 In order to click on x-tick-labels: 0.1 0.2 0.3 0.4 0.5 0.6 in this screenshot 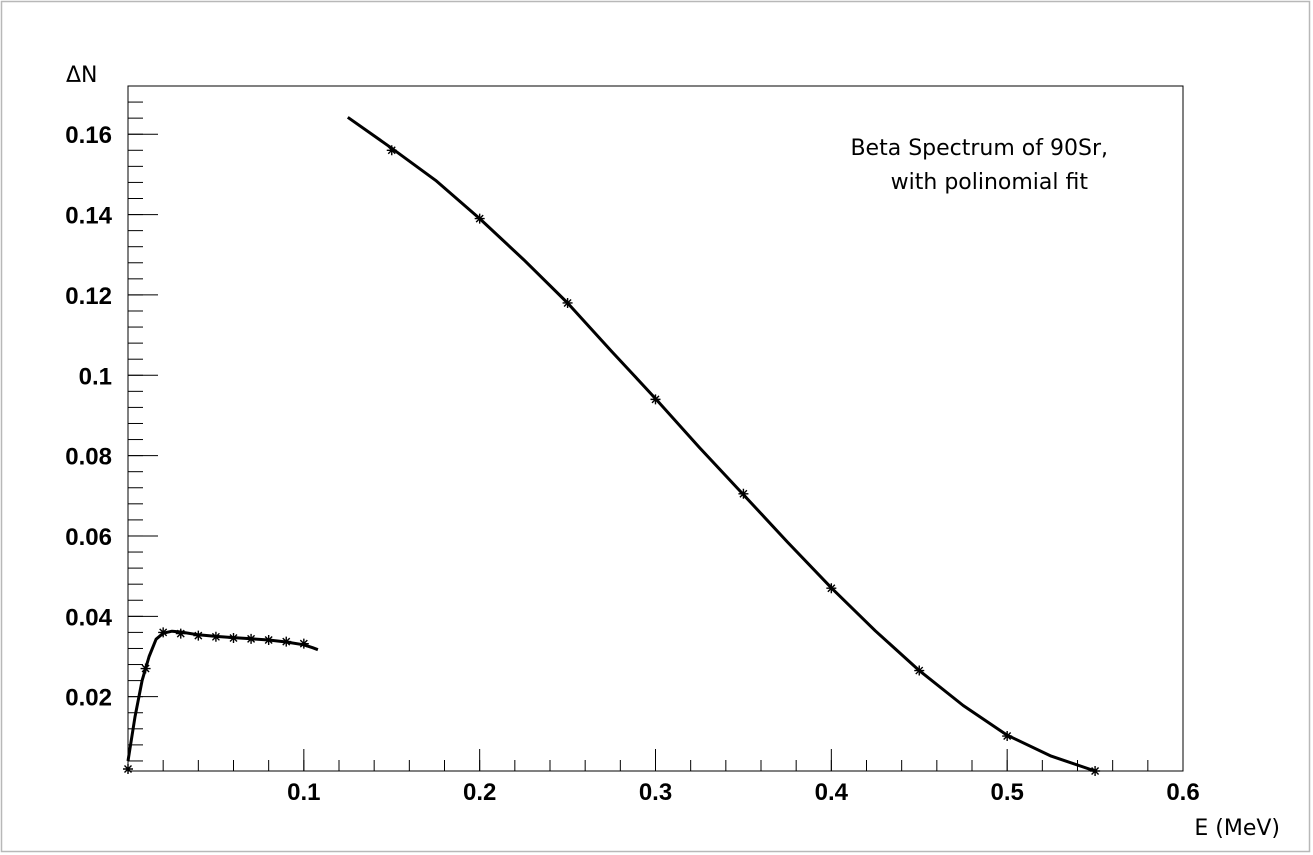, I will do `click(743, 792)`.